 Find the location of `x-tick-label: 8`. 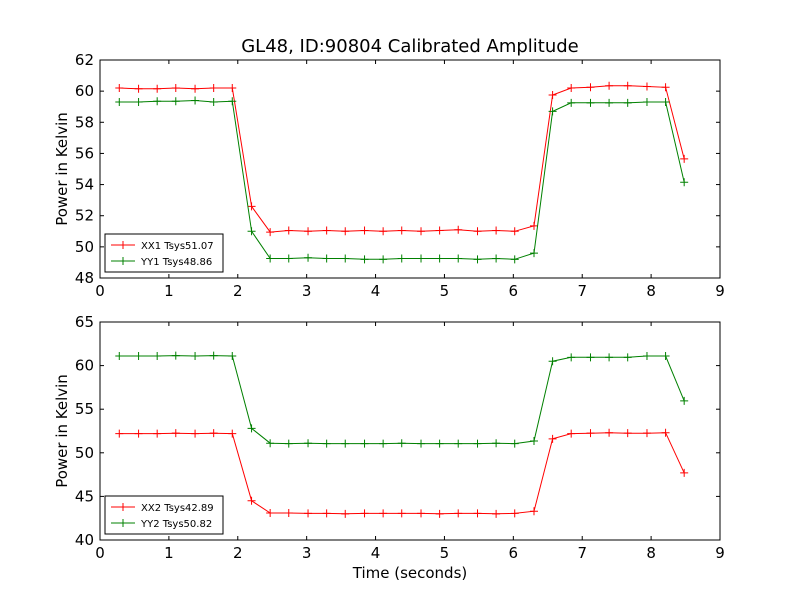

x-tick-label: 8 is located at coordinates (651, 291).